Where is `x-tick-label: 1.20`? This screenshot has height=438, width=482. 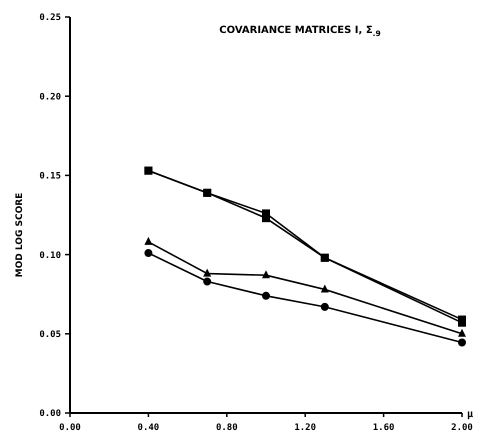
x-tick-label: 1.20 is located at coordinates (305, 428).